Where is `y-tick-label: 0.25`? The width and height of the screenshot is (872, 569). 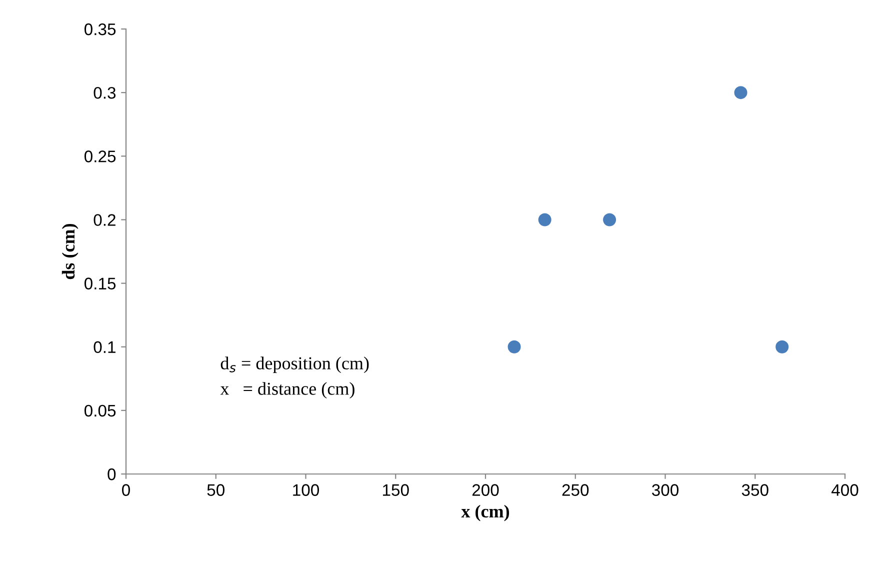
y-tick-label: 0.25 is located at coordinates (100, 156).